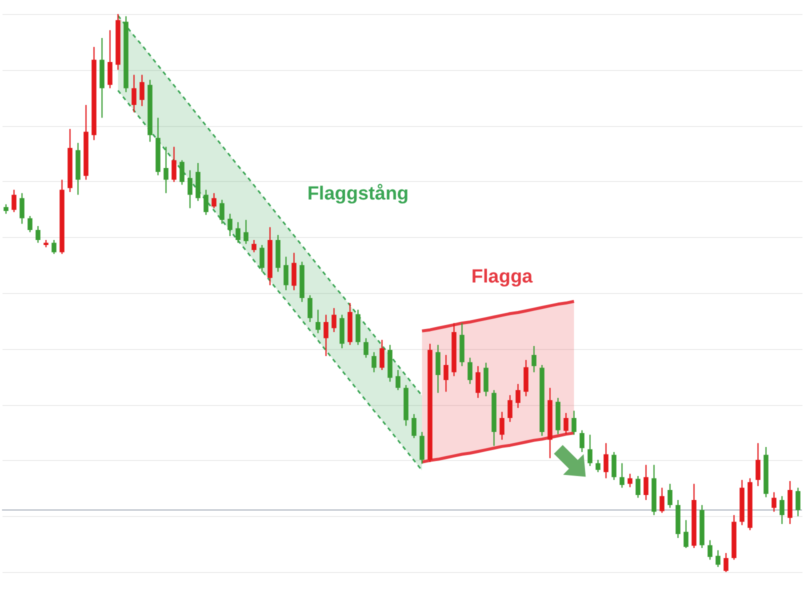 This screenshot has height=606, width=811. What do you see at coordinates (358, 193) in the screenshot?
I see `series-label: Flaggstång` at bounding box center [358, 193].